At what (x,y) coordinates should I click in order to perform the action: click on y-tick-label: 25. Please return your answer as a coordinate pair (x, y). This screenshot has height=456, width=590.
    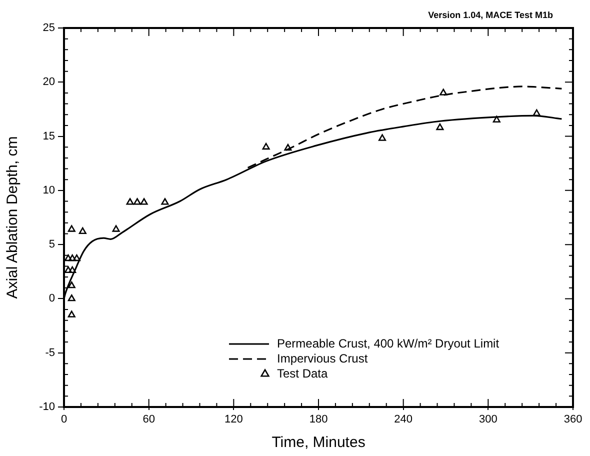
    Looking at the image, I should click on (48, 28).